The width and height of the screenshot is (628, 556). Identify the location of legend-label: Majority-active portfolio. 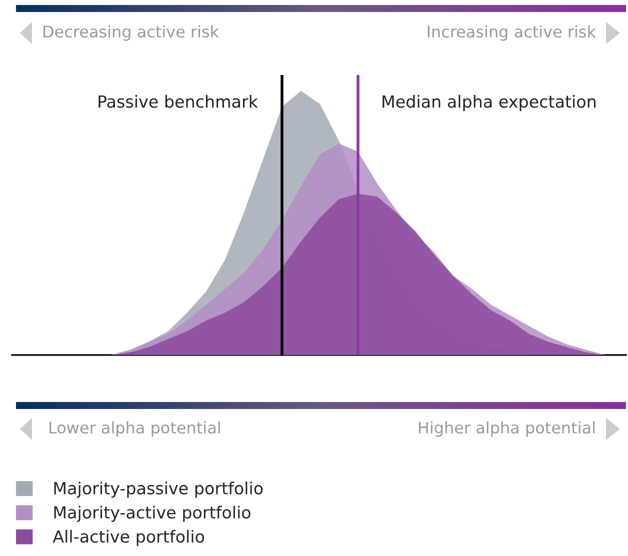
(152, 514).